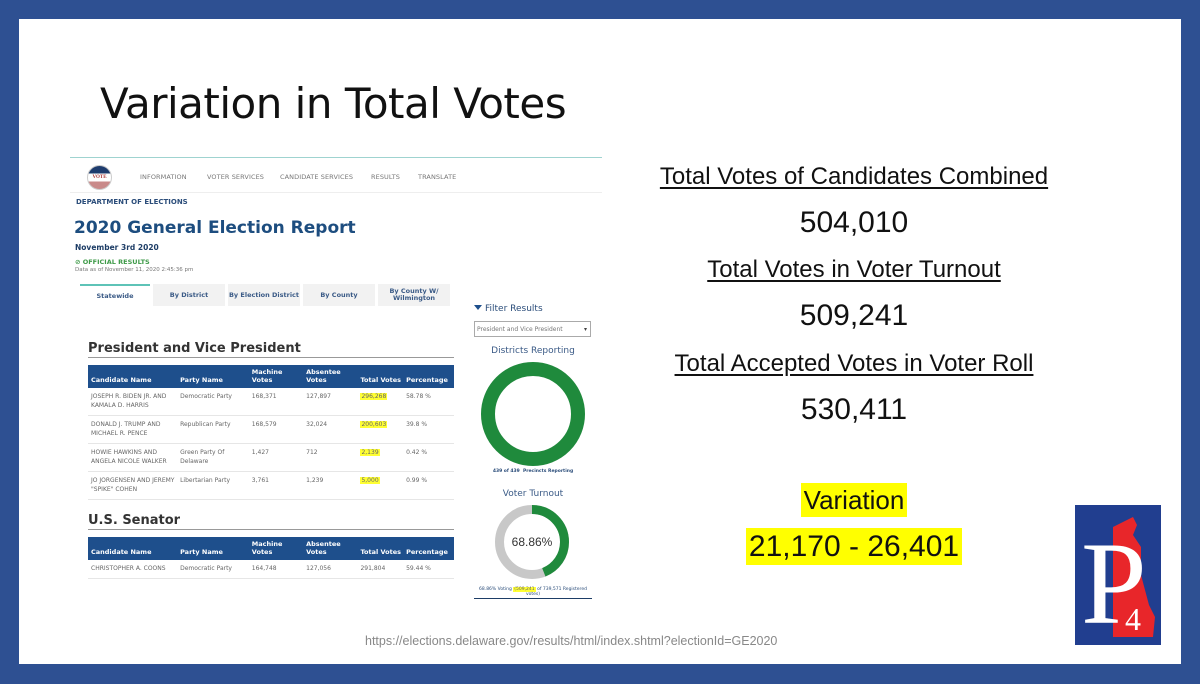 The height and width of the screenshot is (684, 1200). What do you see at coordinates (205, 480) in the screenshot?
I see `party-name-text: Libertarian Party` at bounding box center [205, 480].